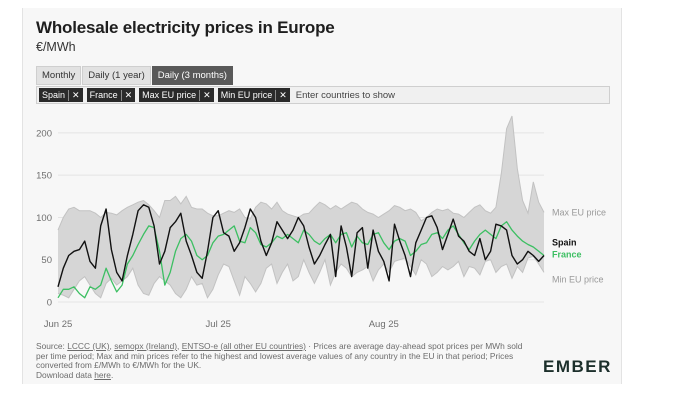 This screenshot has width=690, height=403. Describe the element at coordinates (169, 95) in the screenshot. I see `chip-label: Max EU price` at that location.